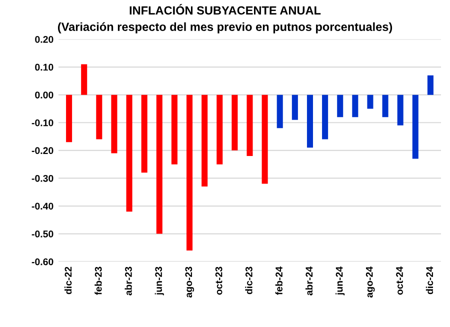 Image resolution: width=450 pixels, height=327 pixels. Describe the element at coordinates (225, 28) in the screenshot. I see `chart-subtitle: (Variación respecto del mes previo en putnos porcentuales)` at that location.